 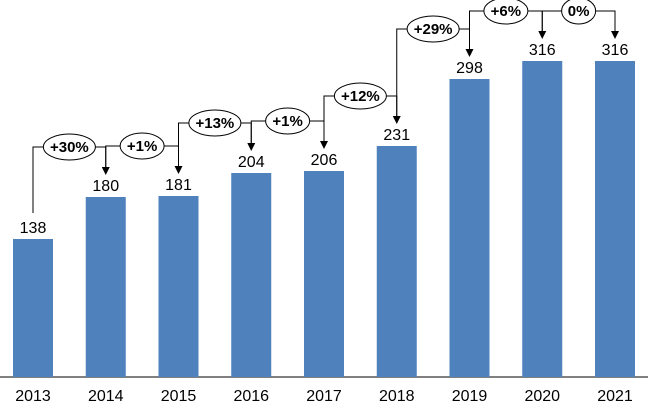 I want to click on x-tick-2016: 2016, so click(x=251, y=396).